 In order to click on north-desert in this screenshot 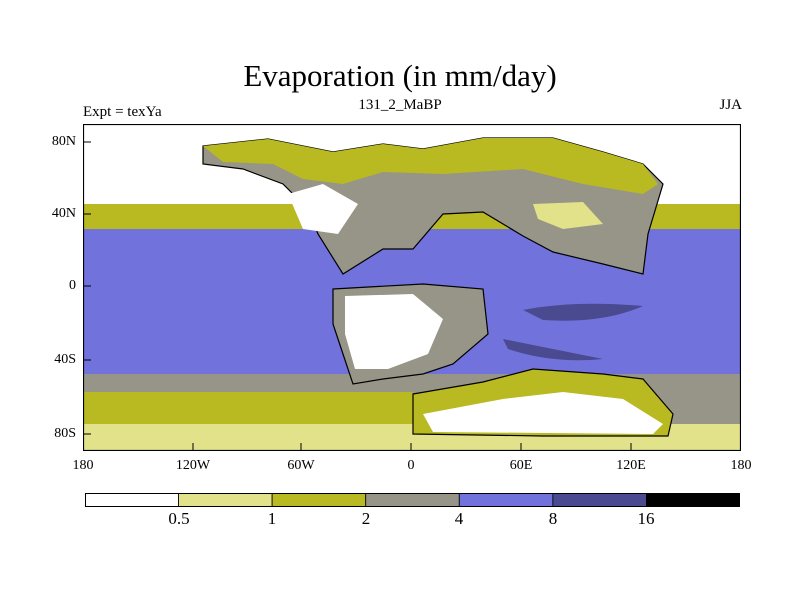, I will do `click(323, 209)`.